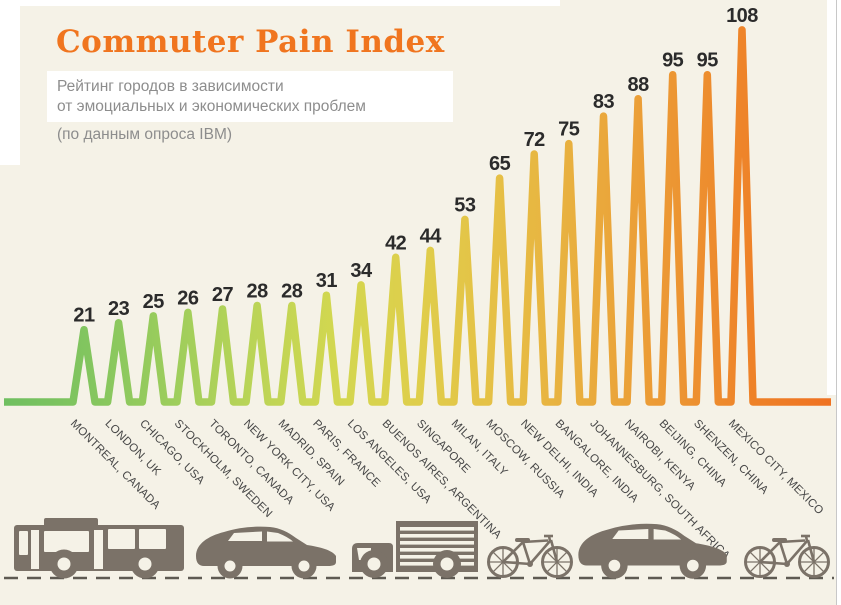 This screenshot has height=605, width=841. What do you see at coordinates (99, 548) in the screenshot?
I see `bus-icon` at bounding box center [99, 548].